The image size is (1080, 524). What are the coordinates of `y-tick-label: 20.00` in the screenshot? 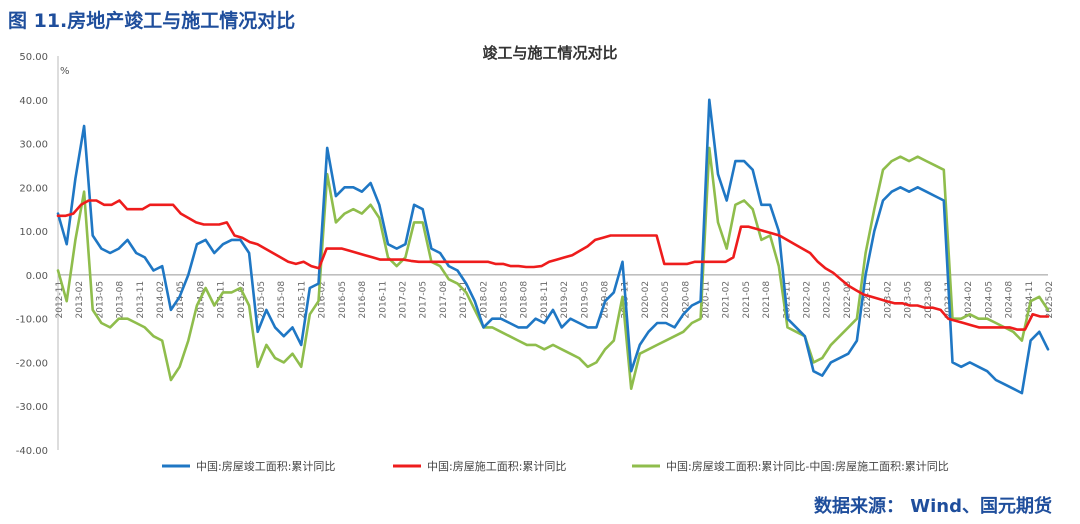 It's located at (33, 188).